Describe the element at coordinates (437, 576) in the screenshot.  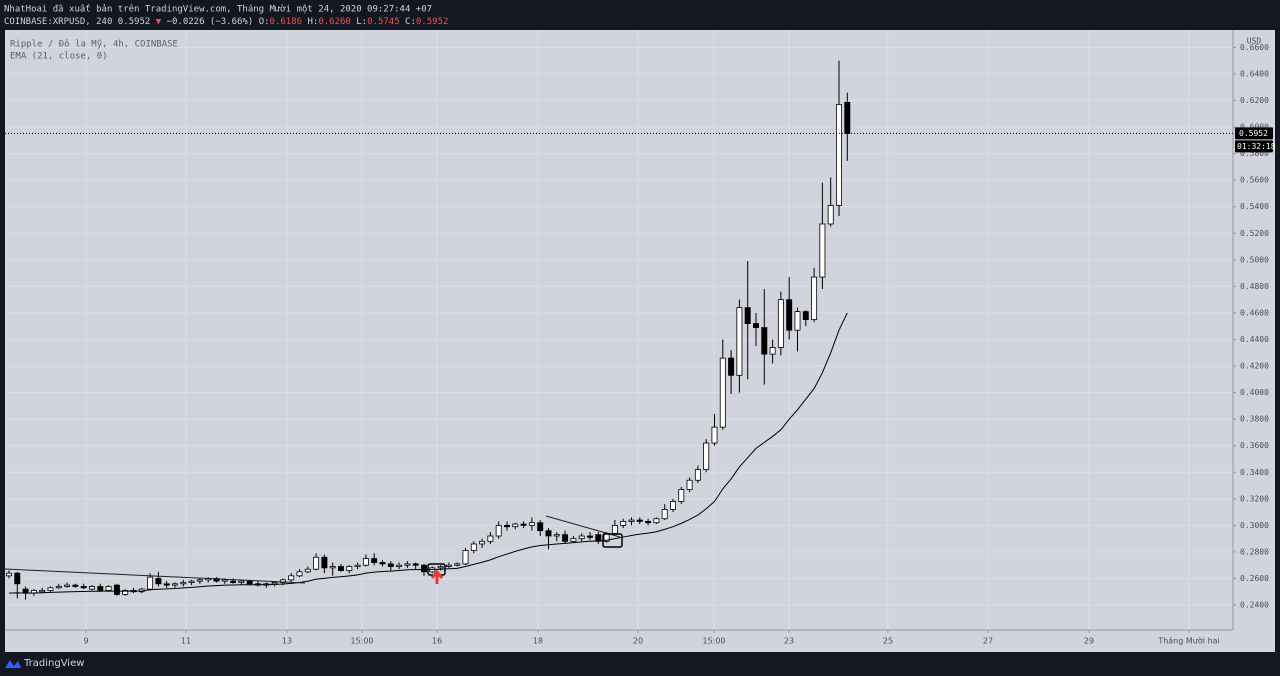
I see `arrow-marker` at that location.